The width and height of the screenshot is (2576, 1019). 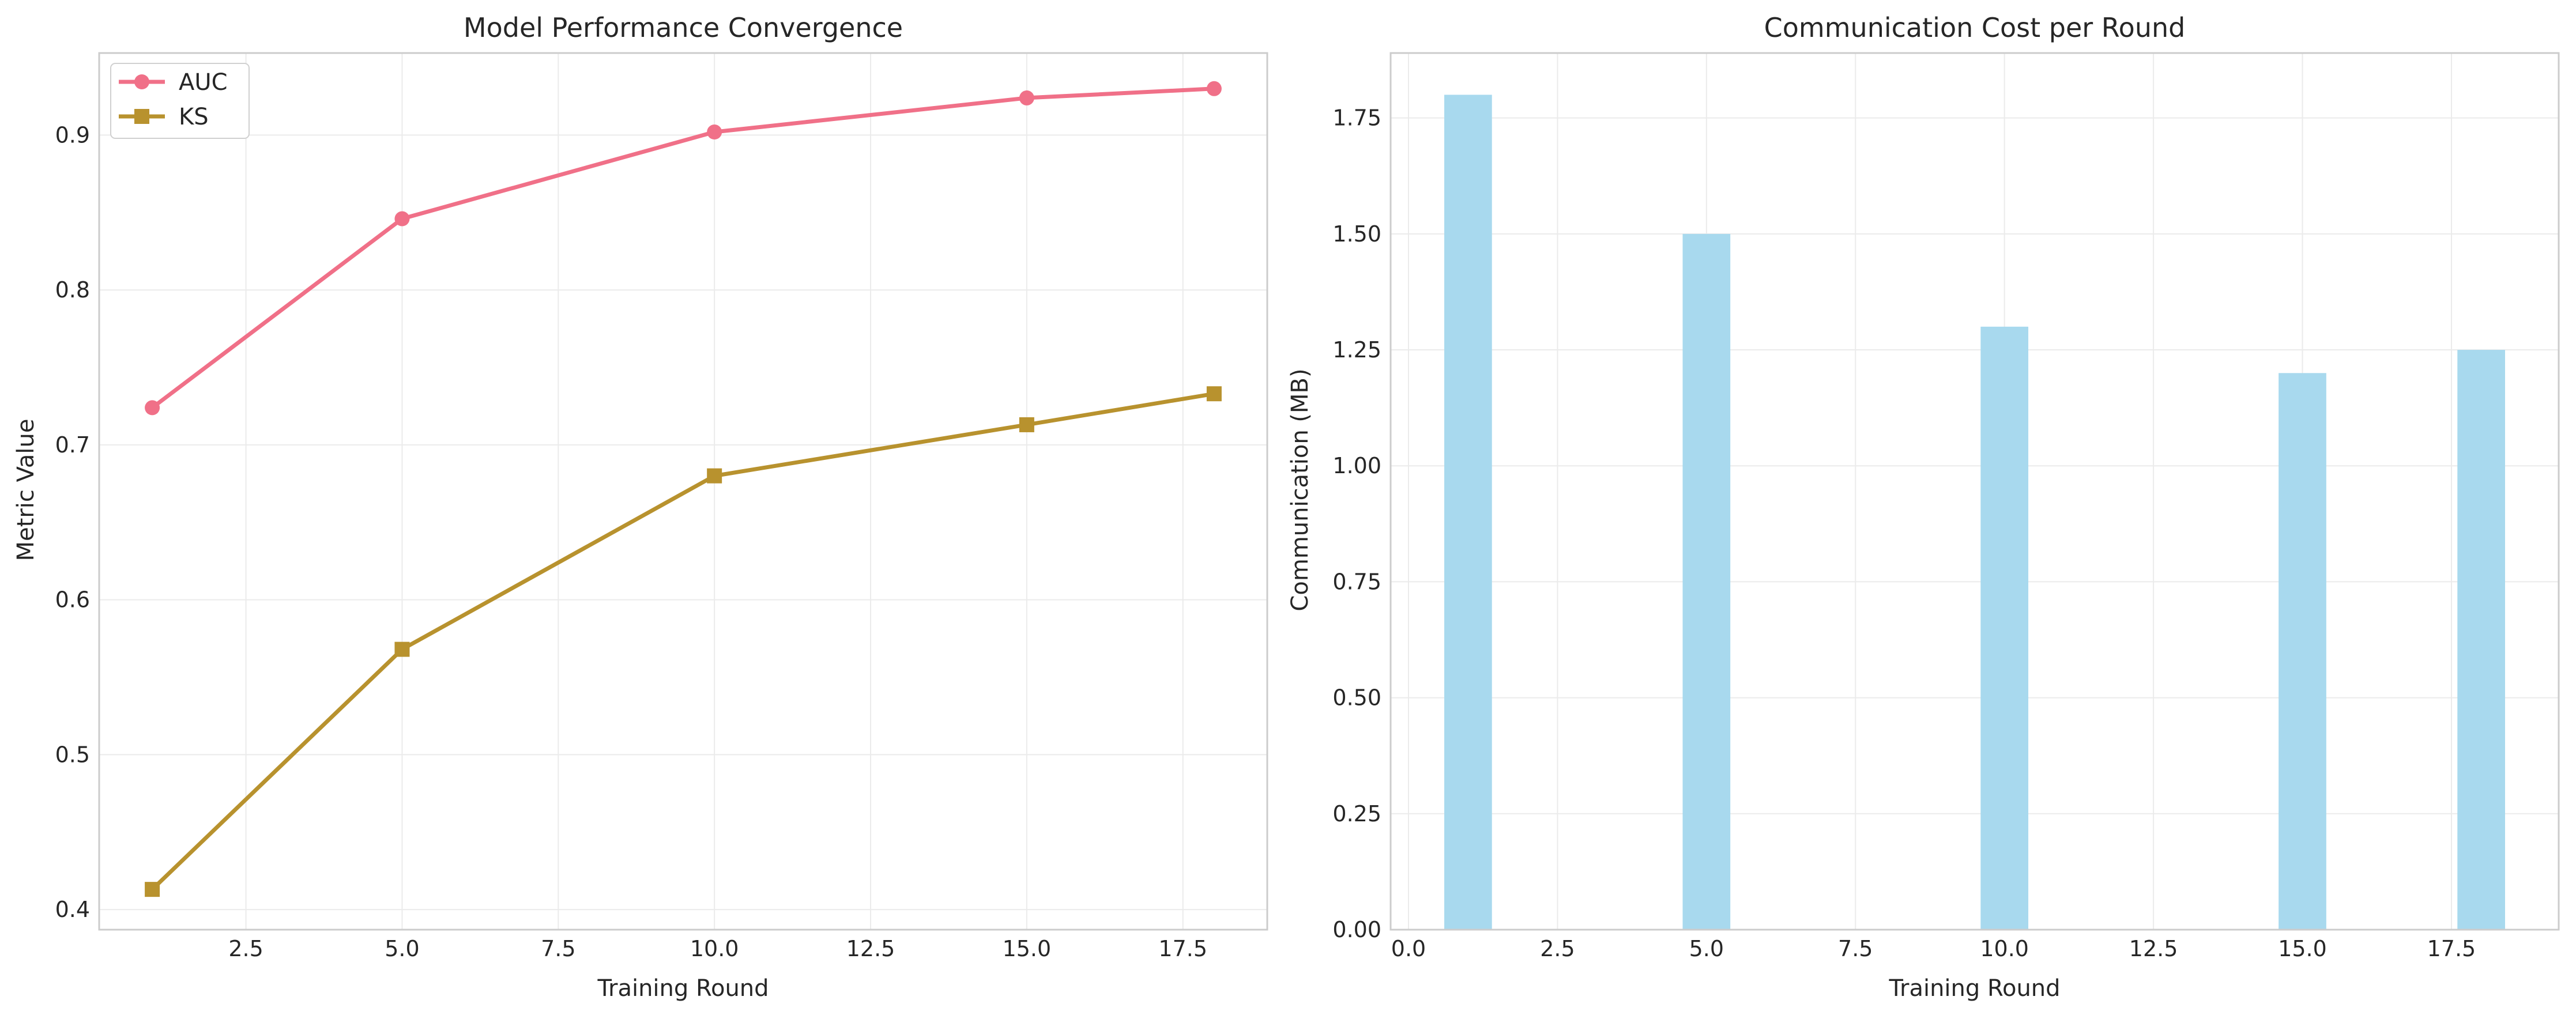 What do you see at coordinates (72, 445) in the screenshot?
I see `left-chart-y-tick-label: 0.7` at bounding box center [72, 445].